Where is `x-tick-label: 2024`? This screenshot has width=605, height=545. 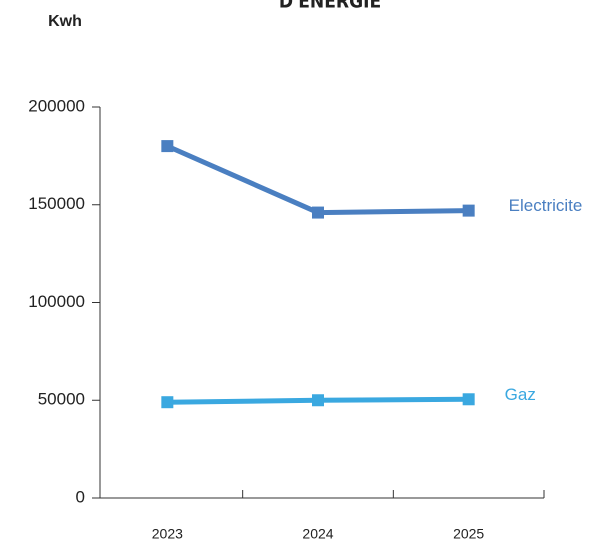
x-tick-label: 2024 is located at coordinates (317, 534).